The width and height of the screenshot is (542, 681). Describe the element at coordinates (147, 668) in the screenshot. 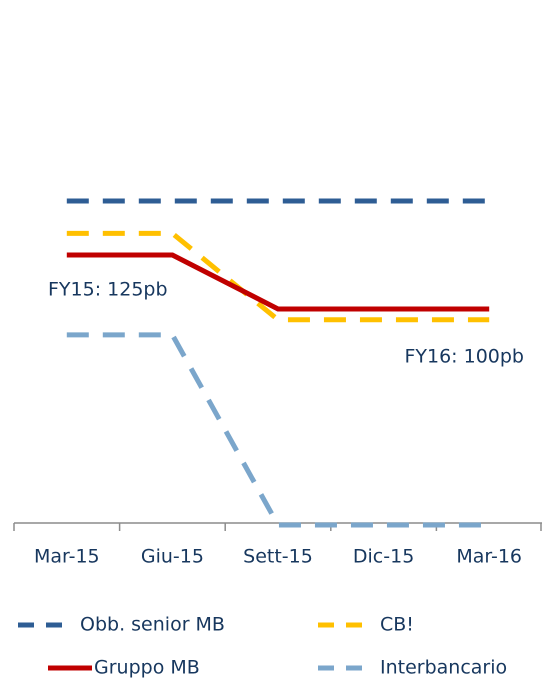

I see `legend-label: Gruppo MB` at that location.